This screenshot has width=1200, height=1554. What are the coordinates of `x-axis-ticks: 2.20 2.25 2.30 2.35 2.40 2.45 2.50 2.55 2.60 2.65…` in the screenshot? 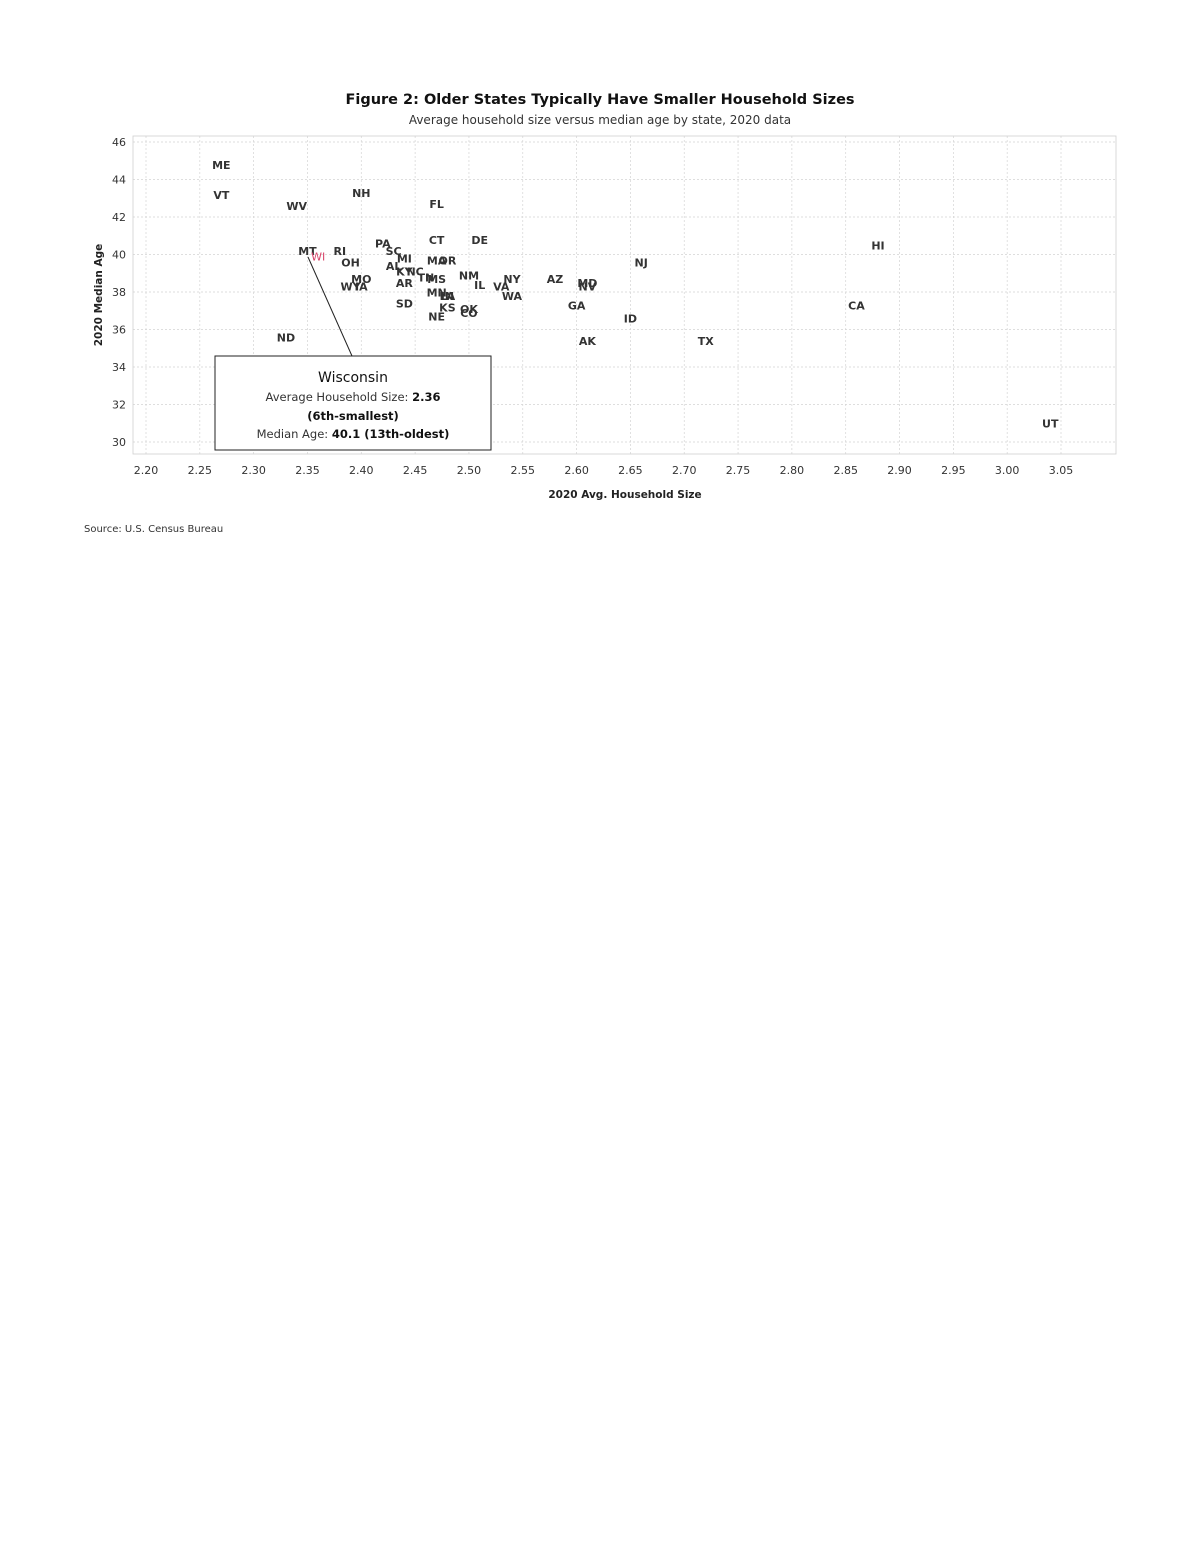 It's located at (604, 470).